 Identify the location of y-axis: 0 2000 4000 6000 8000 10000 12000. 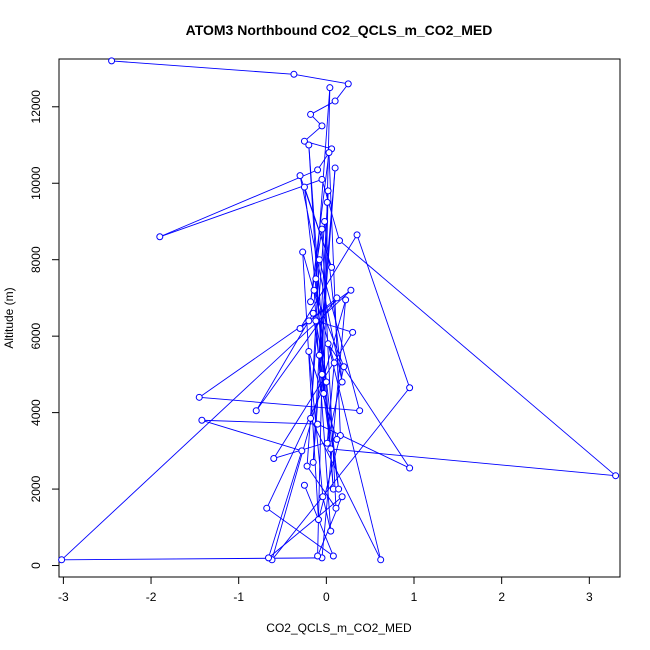
(44, 329).